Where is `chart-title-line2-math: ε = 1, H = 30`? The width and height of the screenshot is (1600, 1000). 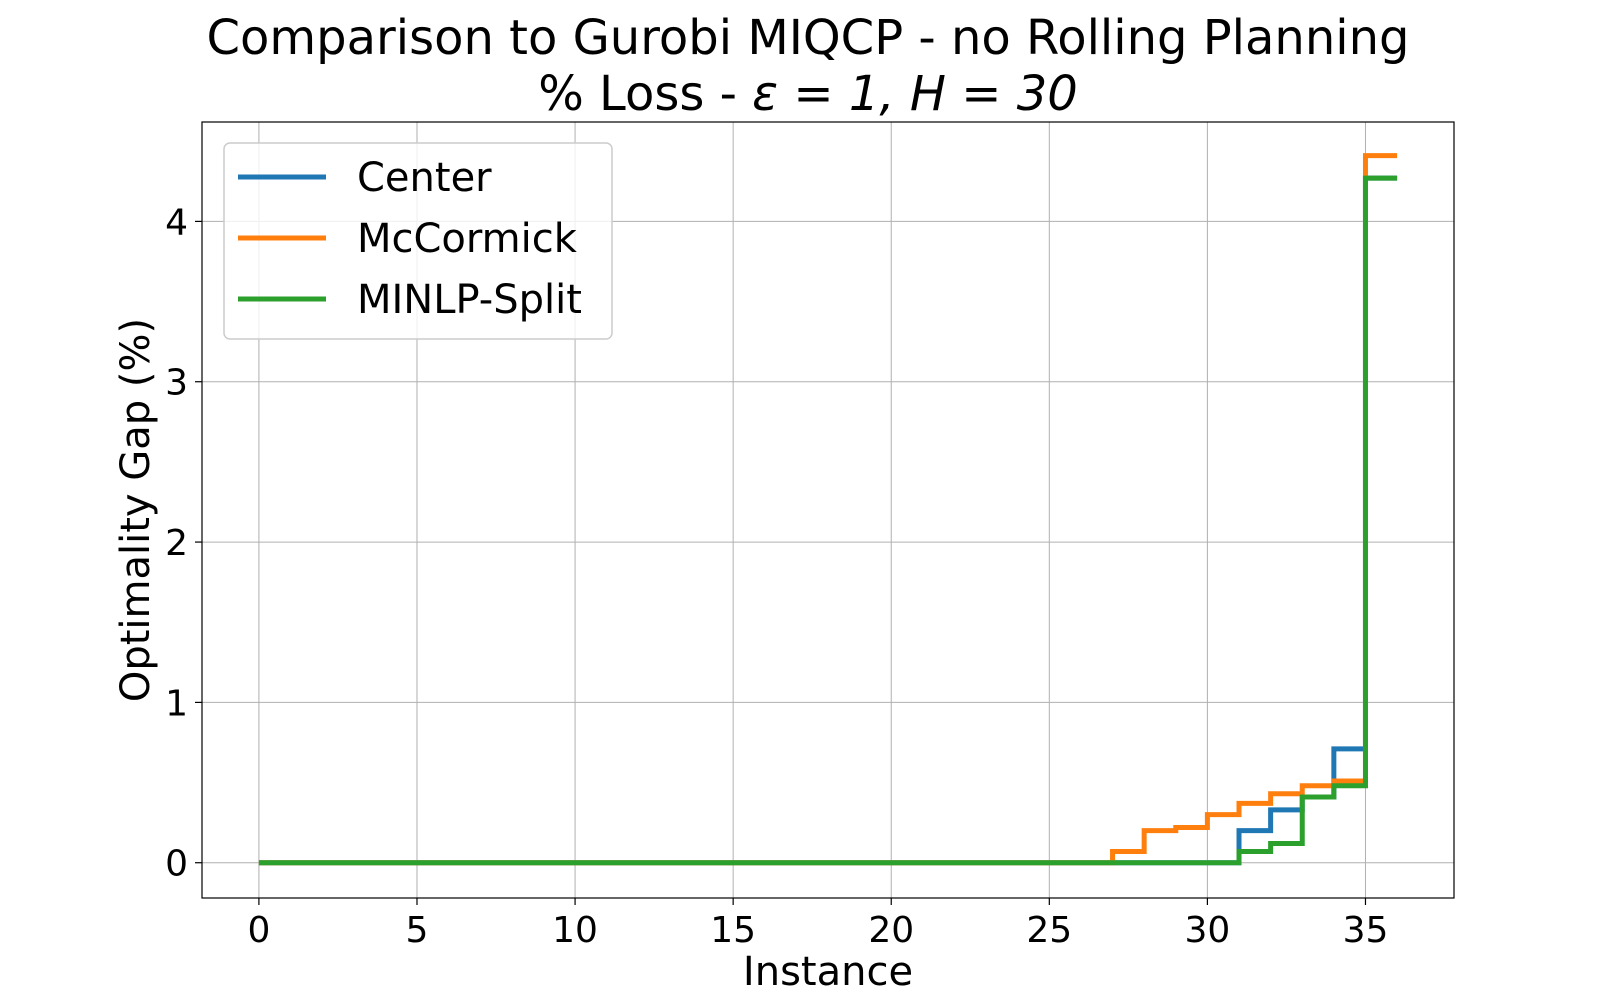
chart-title-line2-math: ε = 1, H = 30 is located at coordinates (915, 94).